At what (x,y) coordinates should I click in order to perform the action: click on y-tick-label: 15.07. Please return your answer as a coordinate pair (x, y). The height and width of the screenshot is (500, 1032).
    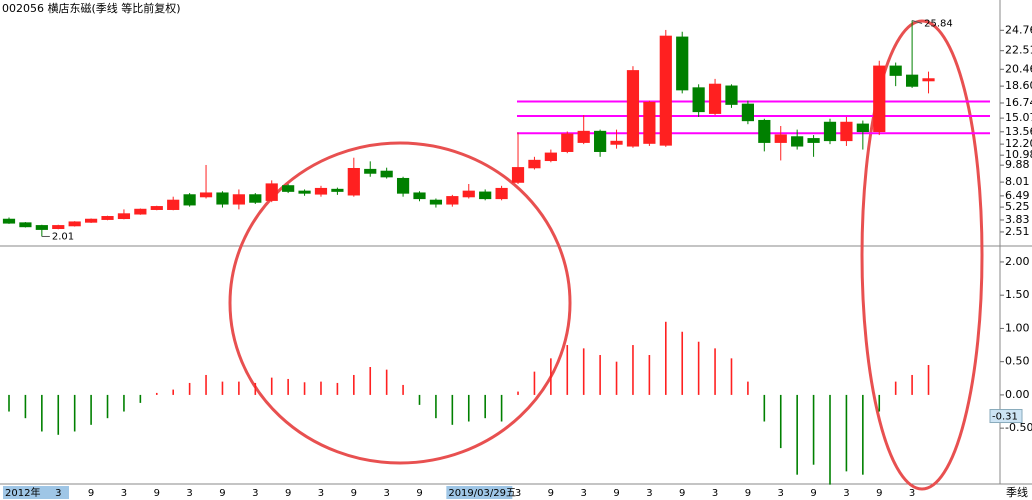
    Looking at the image, I should click on (1018, 117).